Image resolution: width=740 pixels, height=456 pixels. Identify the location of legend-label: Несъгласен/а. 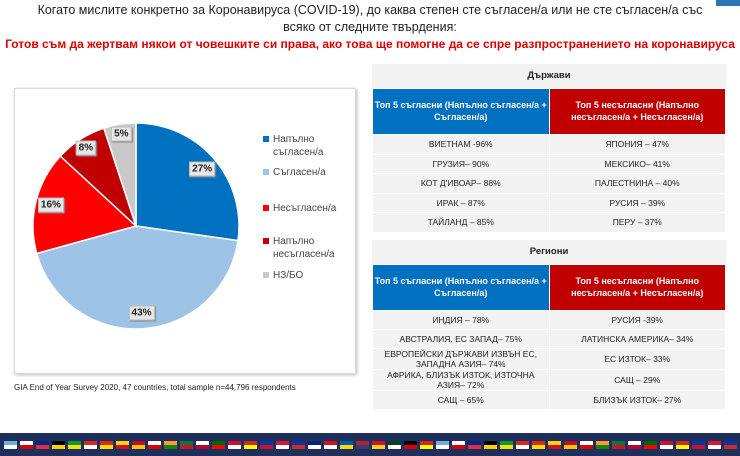
(305, 208).